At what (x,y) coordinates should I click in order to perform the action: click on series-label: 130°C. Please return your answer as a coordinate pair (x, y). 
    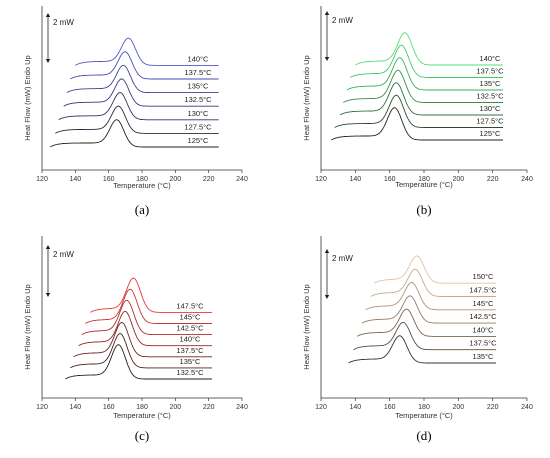
    Looking at the image, I should click on (491, 108).